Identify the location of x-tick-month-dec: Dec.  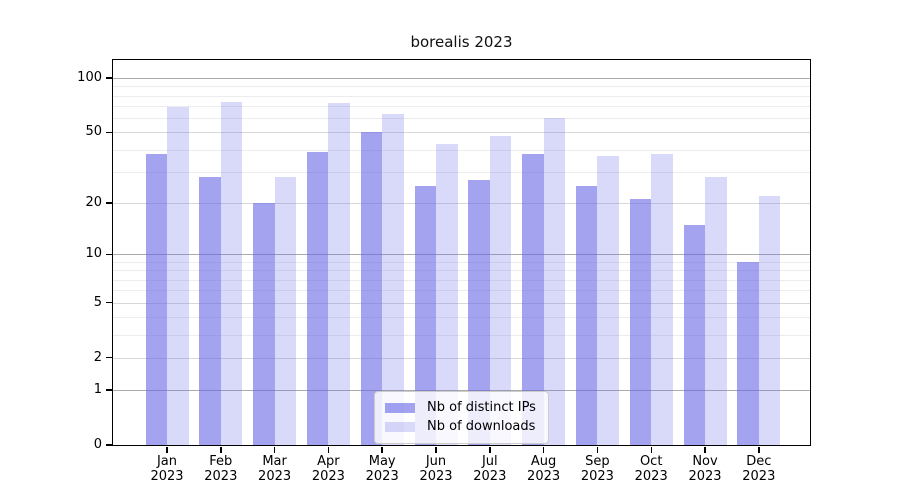
(759, 461).